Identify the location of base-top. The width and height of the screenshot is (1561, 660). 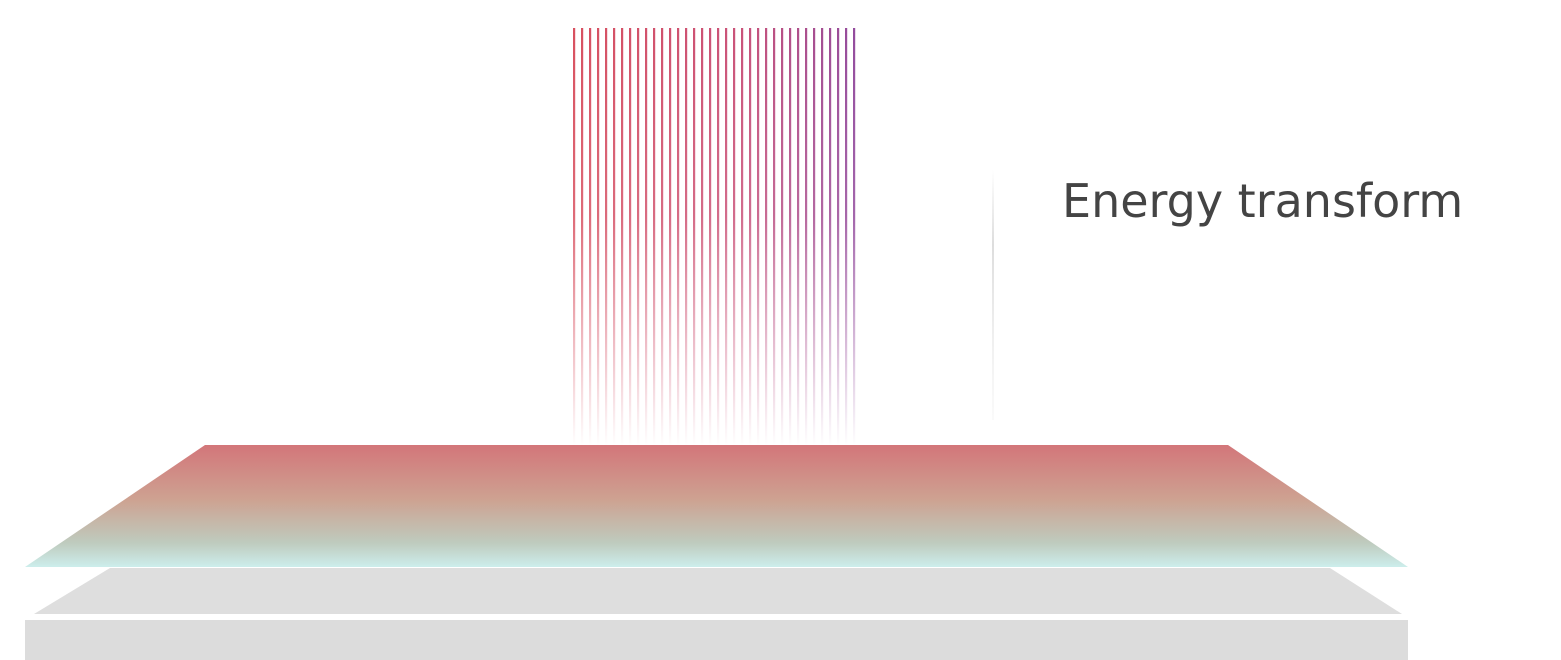
(718, 591).